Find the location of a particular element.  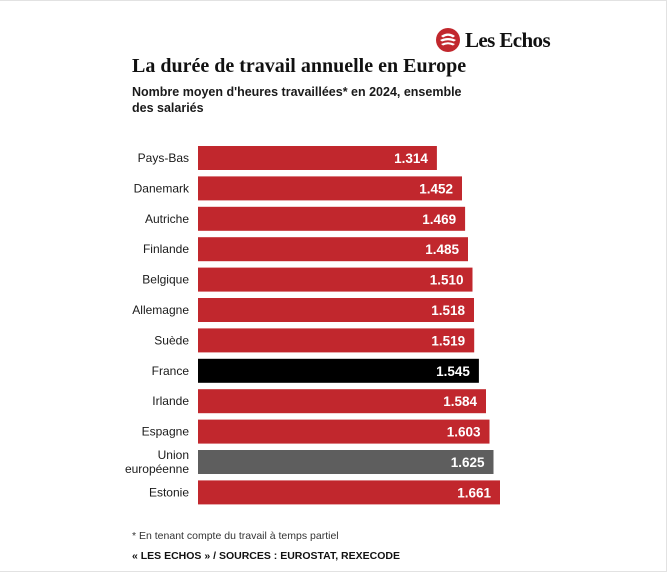

les-echos-logo-icon is located at coordinates (448, 40).